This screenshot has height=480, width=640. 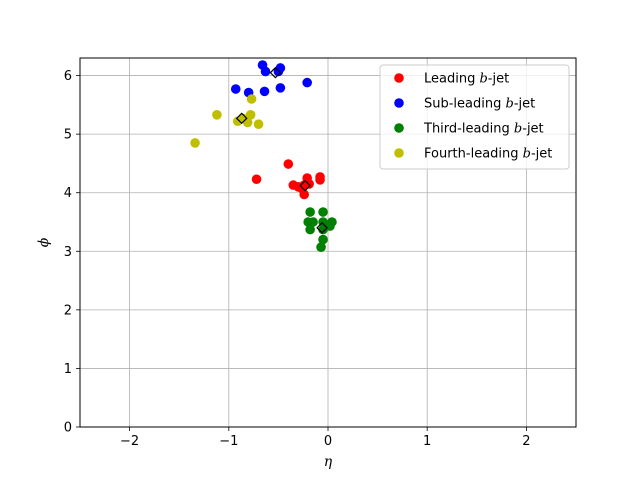 What do you see at coordinates (451, 79) in the screenshot?
I see `legend-label-prefix: Leading` at bounding box center [451, 79].